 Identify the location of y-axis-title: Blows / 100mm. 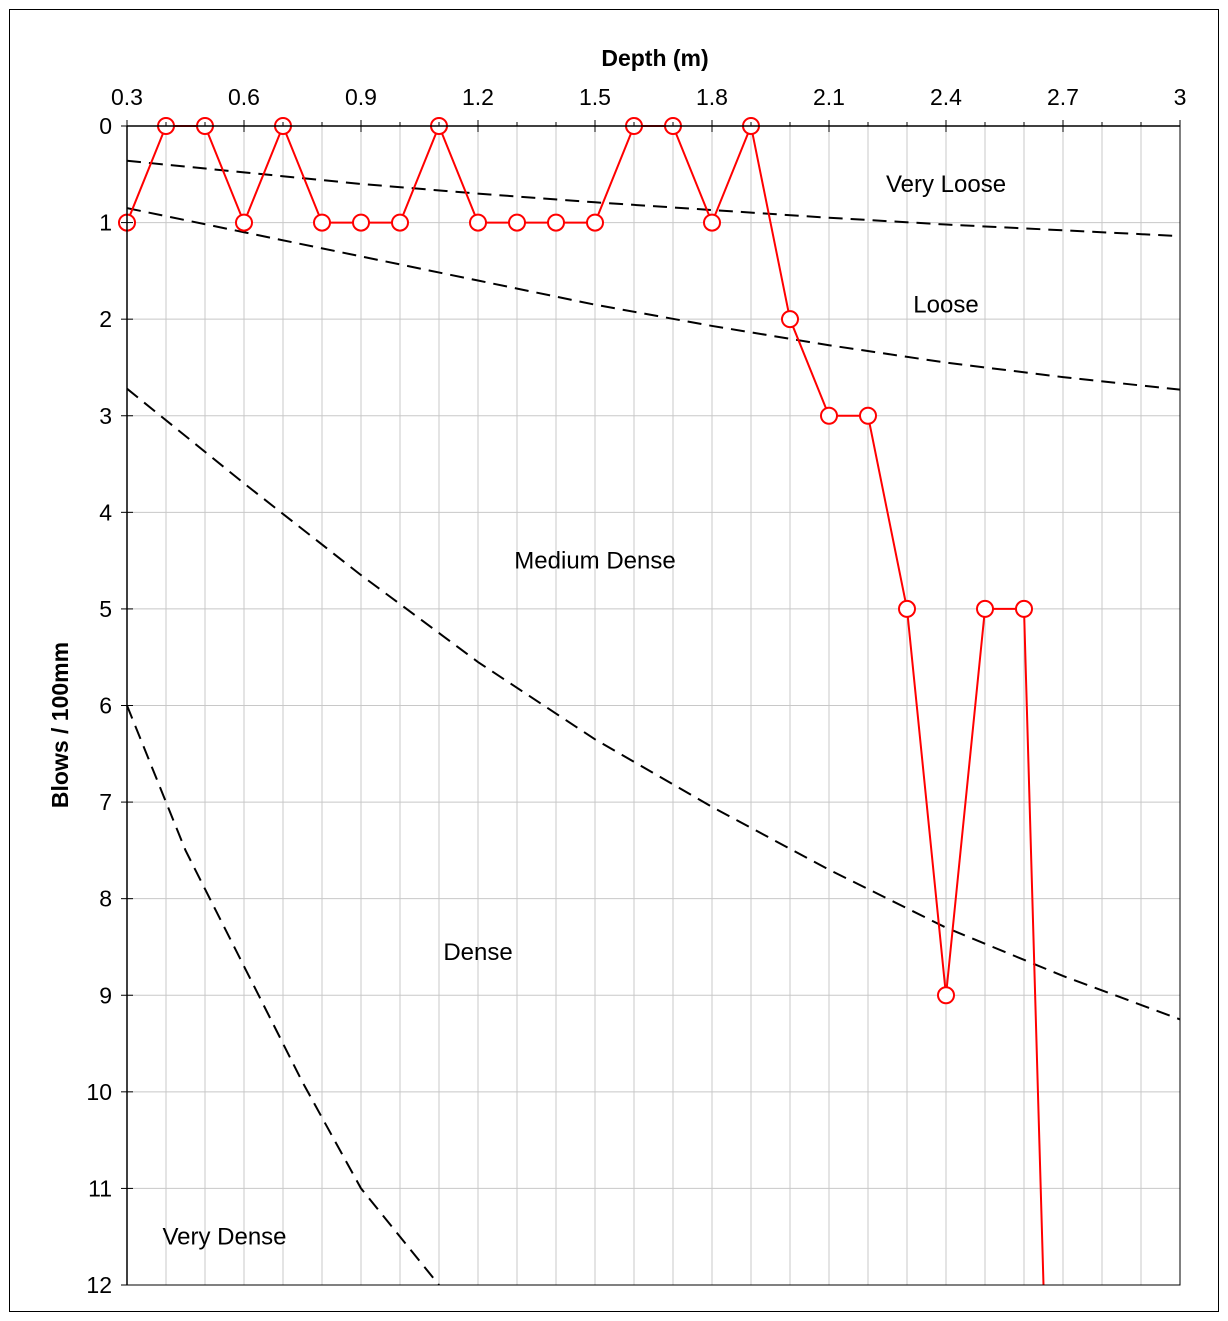
(60, 725).